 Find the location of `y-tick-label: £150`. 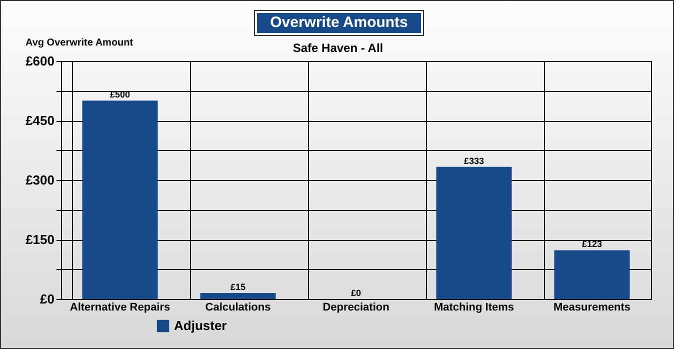

y-tick-label: £150 is located at coordinates (40, 239).